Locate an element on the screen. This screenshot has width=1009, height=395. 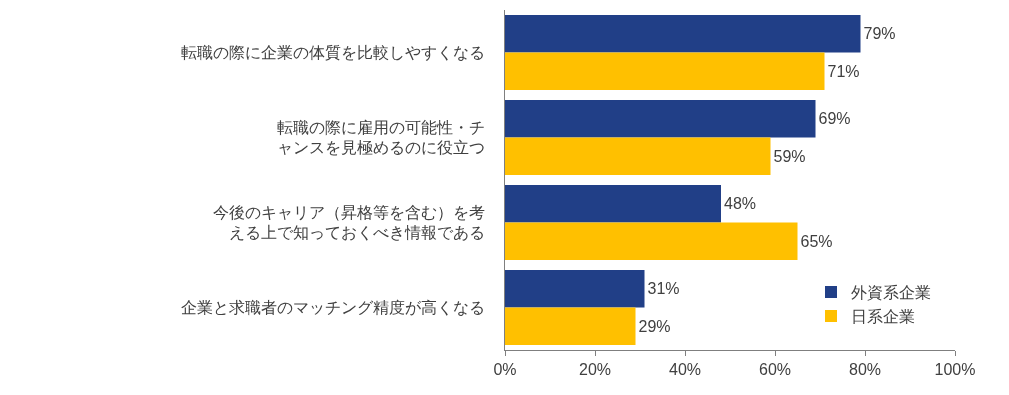
legend-label: 日系企業 is located at coordinates (883, 317).